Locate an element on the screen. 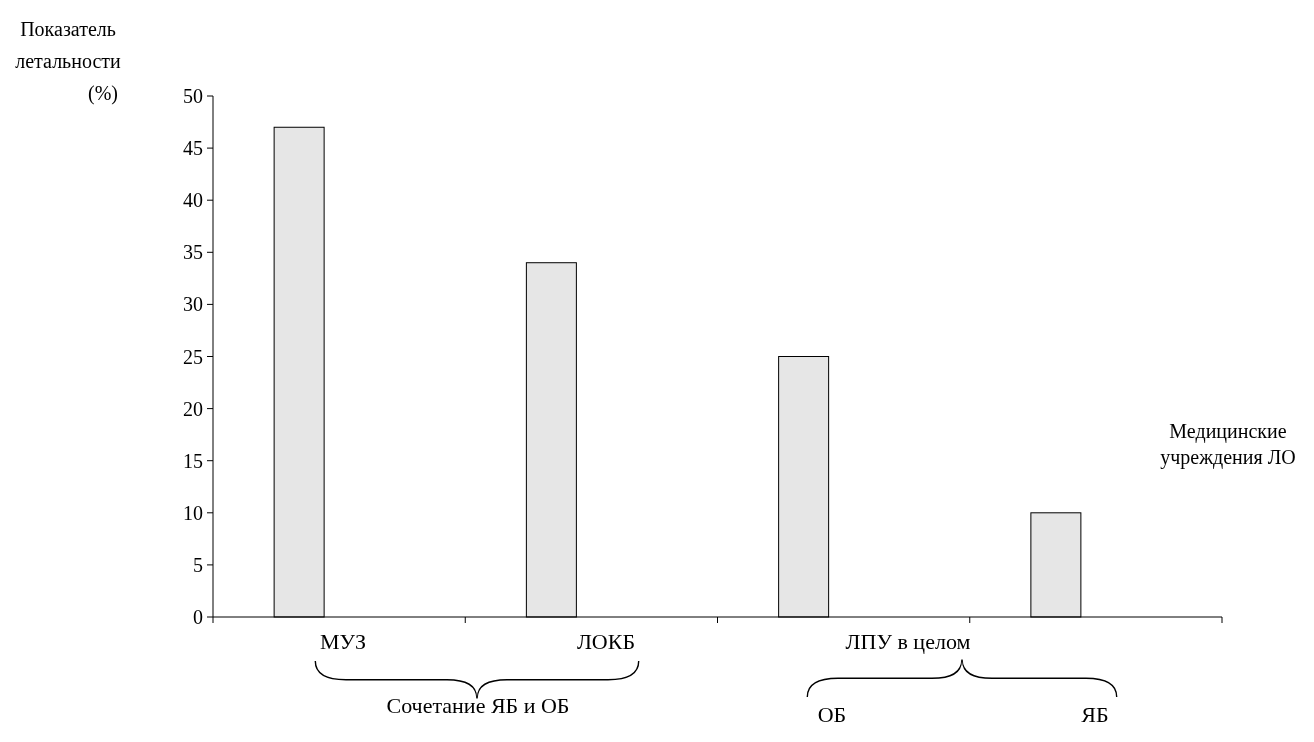 The height and width of the screenshot is (742, 1314). y-tick-label: 35 is located at coordinates (193, 252).